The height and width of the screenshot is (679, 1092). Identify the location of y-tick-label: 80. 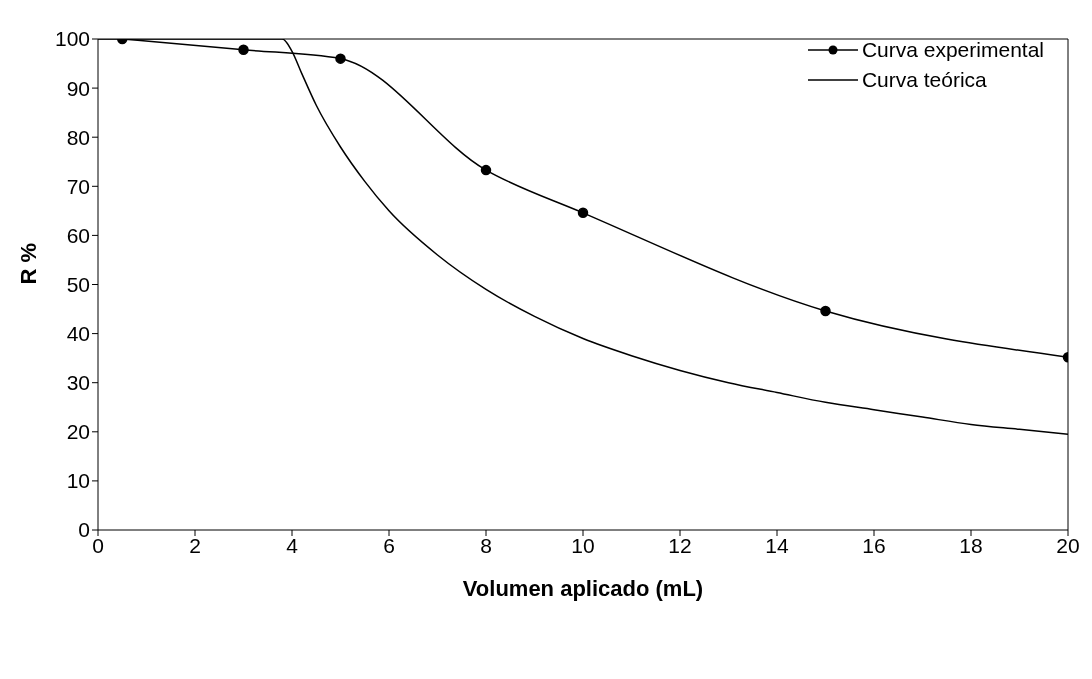
(78, 137).